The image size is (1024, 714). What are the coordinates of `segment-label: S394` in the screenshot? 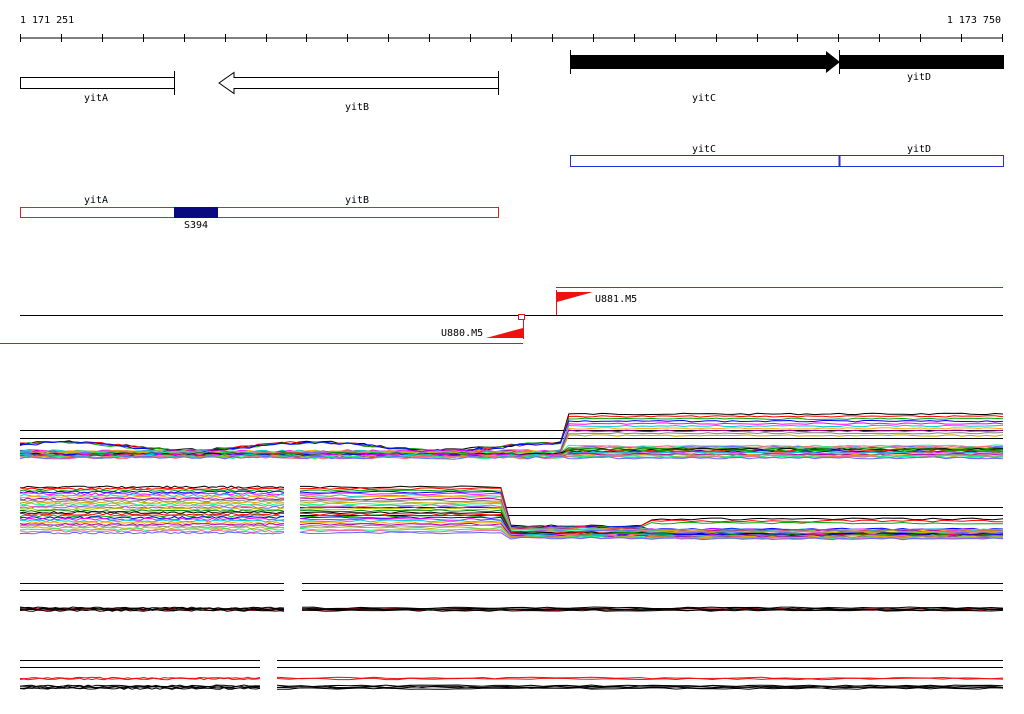 It's located at (196, 225).